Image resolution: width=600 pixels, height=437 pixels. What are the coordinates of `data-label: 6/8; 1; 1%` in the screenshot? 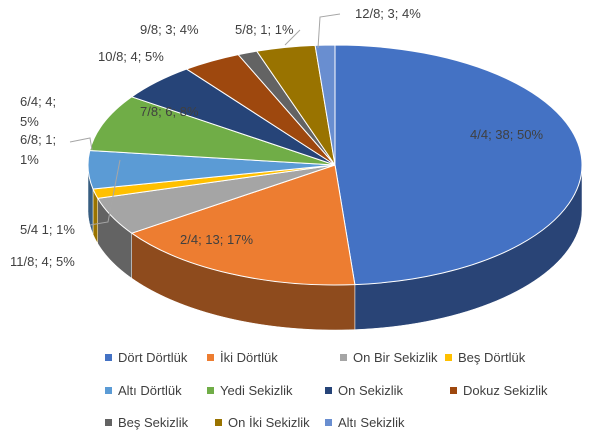 It's located at (38, 149).